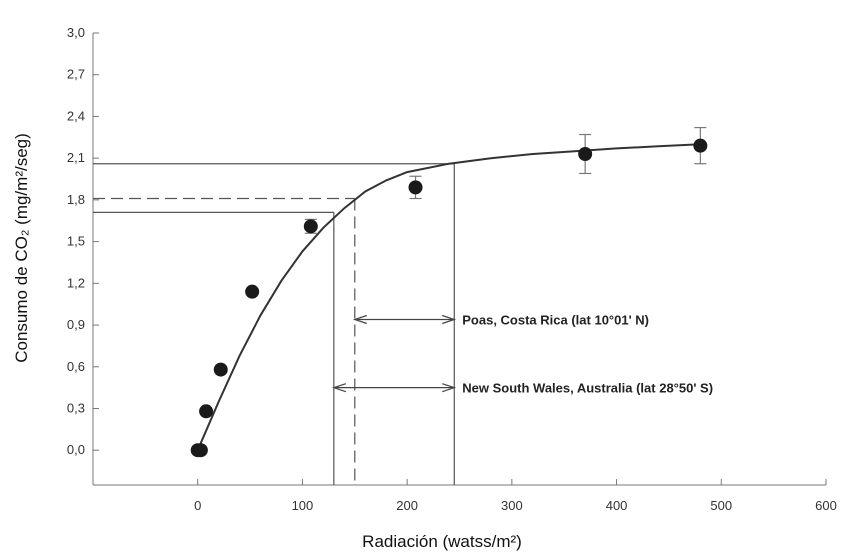 The width and height of the screenshot is (842, 555). What do you see at coordinates (76, 366) in the screenshot?
I see `y-tick-label: 0,6` at bounding box center [76, 366].